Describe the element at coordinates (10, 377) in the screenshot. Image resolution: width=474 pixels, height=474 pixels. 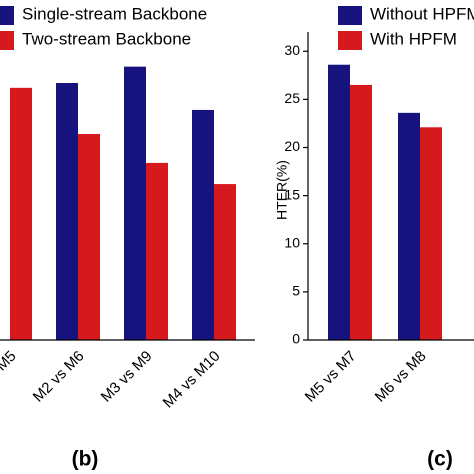
I see `x-tick-label: M1 vs M5` at that location.